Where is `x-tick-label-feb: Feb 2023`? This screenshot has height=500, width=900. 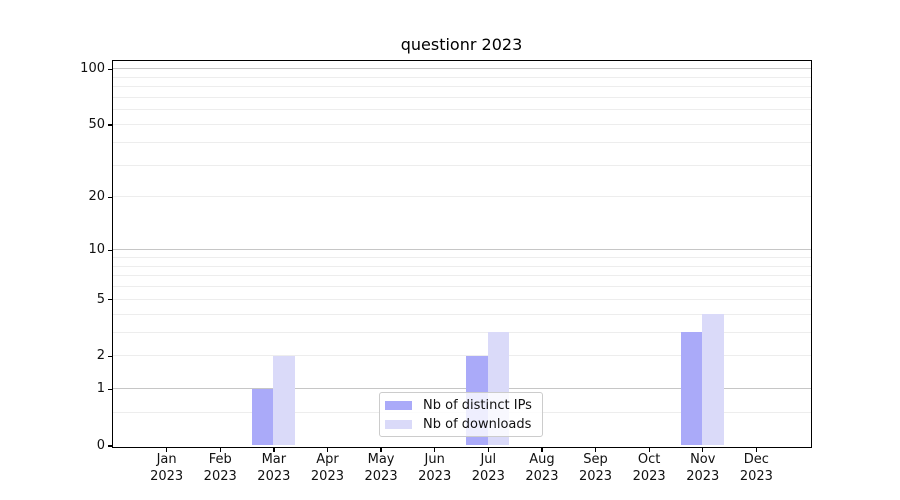
x-tick-label-feb: Feb 2023 is located at coordinates (220, 468).